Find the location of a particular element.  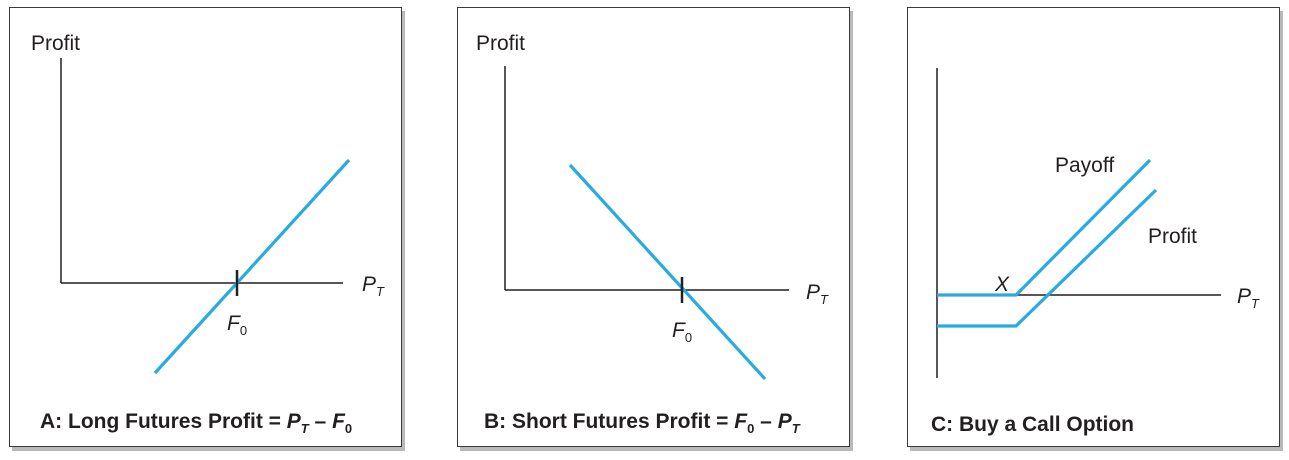

call-payoff-line is located at coordinates (1044, 227).